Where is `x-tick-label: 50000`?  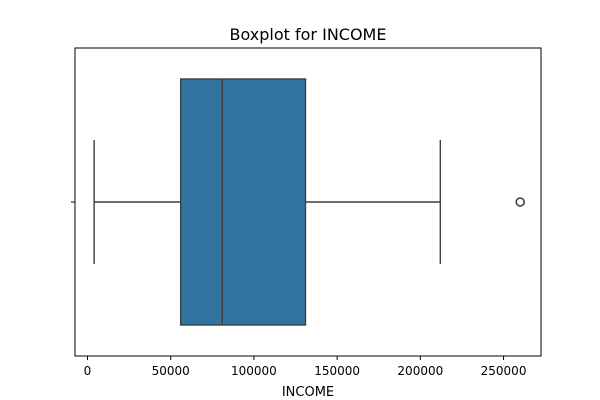 x-tick-label: 50000 is located at coordinates (171, 371).